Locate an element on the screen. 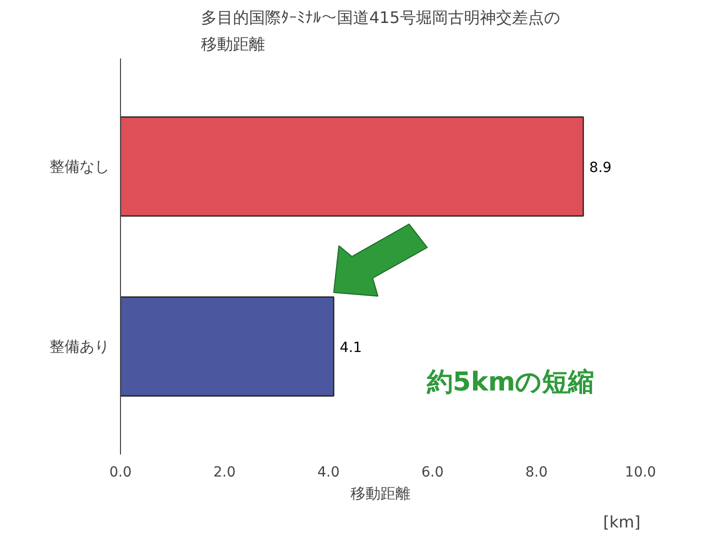 The width and height of the screenshot is (702, 538). x-tick-label: 0.0 is located at coordinates (120, 472).